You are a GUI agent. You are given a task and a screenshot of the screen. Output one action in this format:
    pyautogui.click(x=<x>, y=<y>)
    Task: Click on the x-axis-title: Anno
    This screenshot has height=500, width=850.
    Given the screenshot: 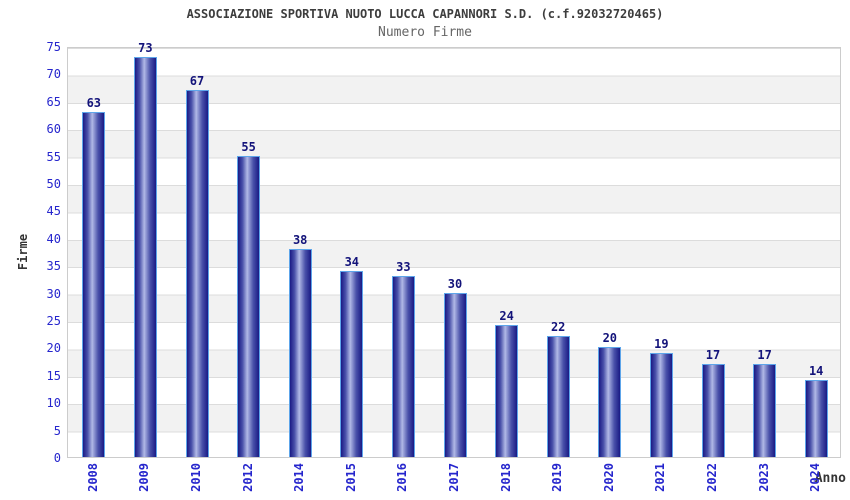 What is the action you would take?
    pyautogui.click(x=830, y=478)
    